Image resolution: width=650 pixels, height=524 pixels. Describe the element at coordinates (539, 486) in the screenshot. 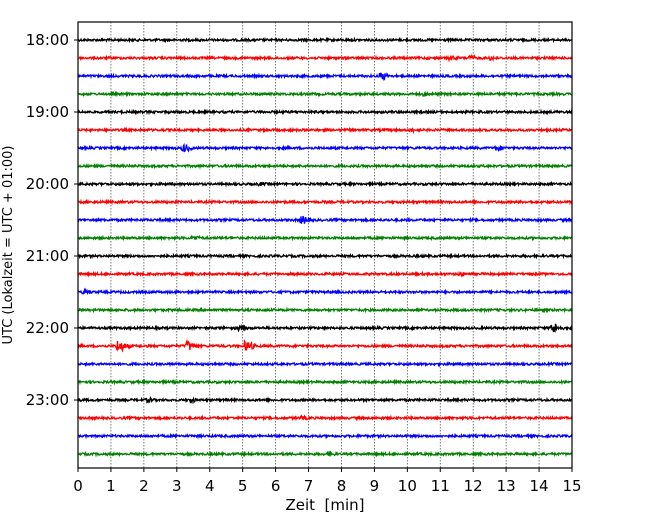

I see `x-tick-label: 14` at that location.